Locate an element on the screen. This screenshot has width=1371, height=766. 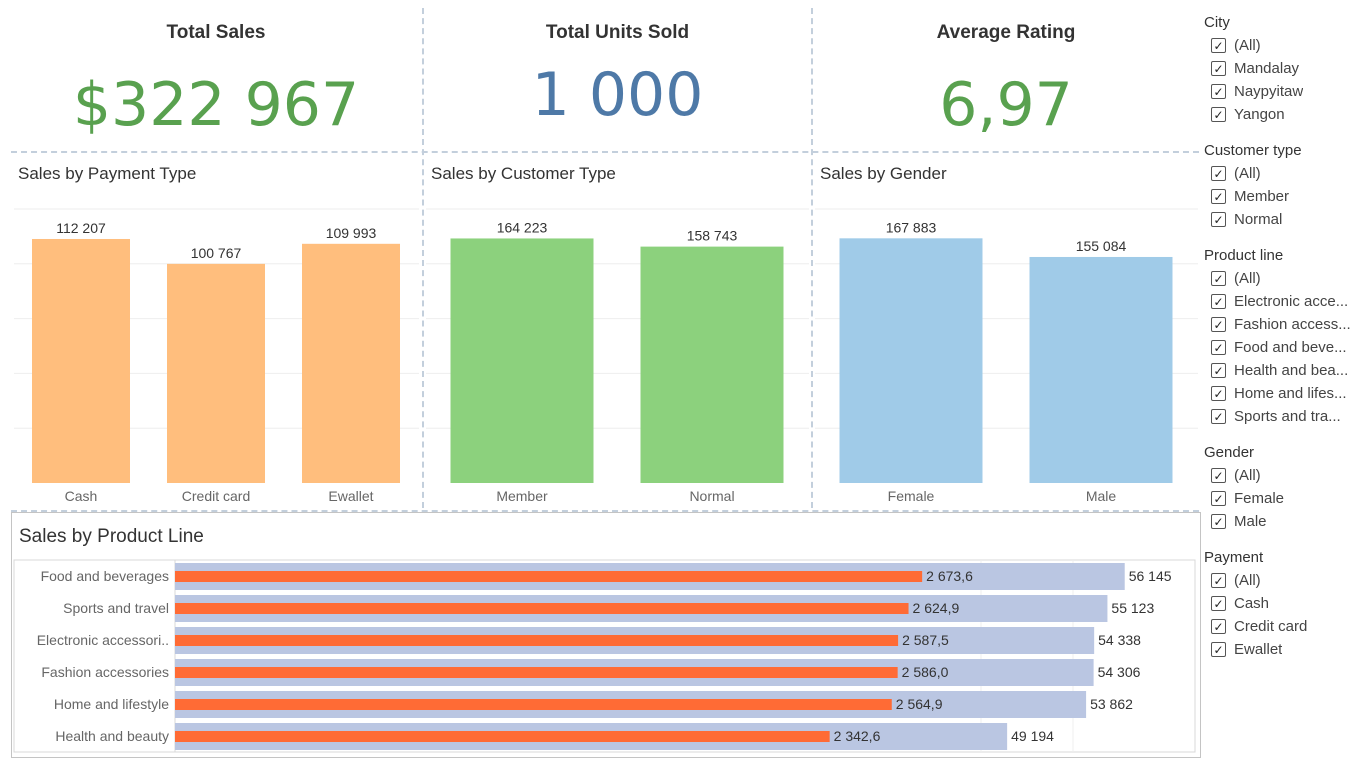
kpi-title: Average Rating is located at coordinates (1006, 32).